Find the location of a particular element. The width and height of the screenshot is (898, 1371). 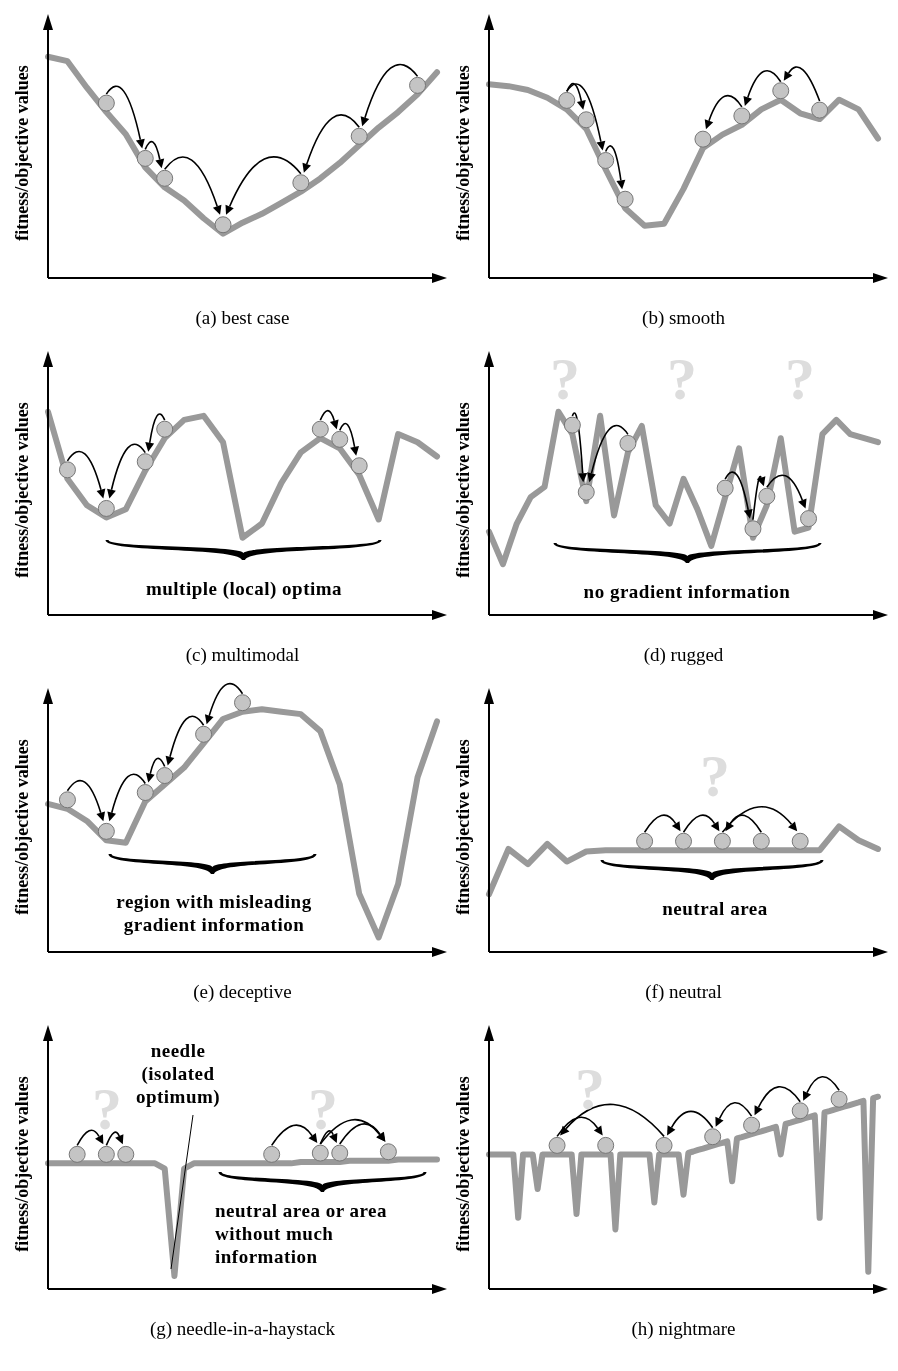

annotation: multiple (local) optima is located at coordinates (244, 588).